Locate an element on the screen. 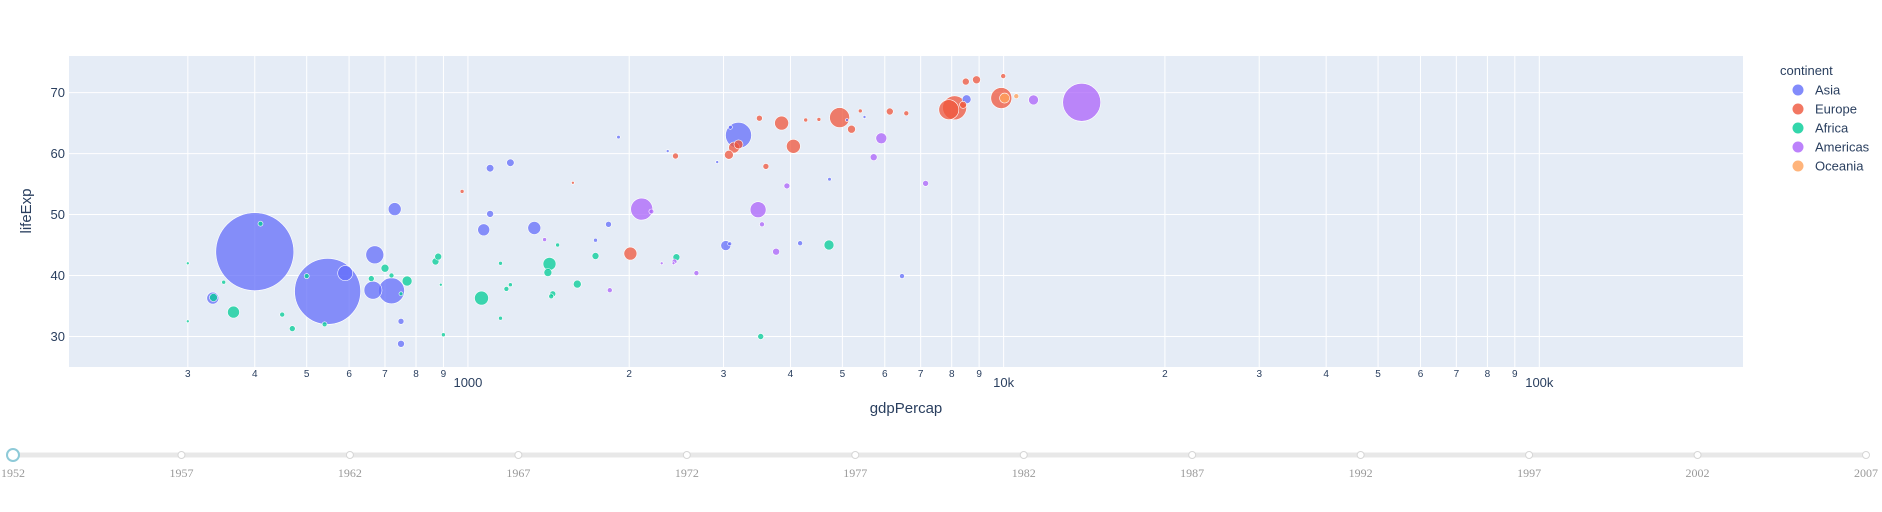  slider-track is located at coordinates (939, 455).